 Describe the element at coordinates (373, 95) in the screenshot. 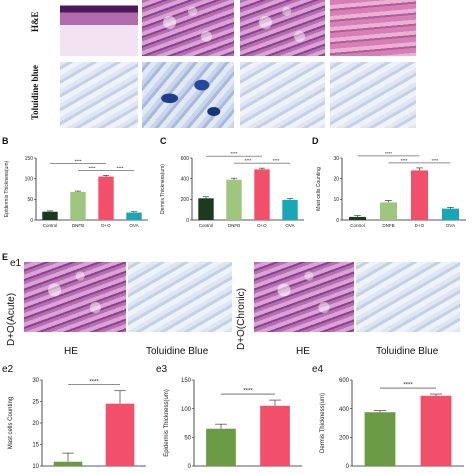

I see `micrograph-tb-ova` at that location.